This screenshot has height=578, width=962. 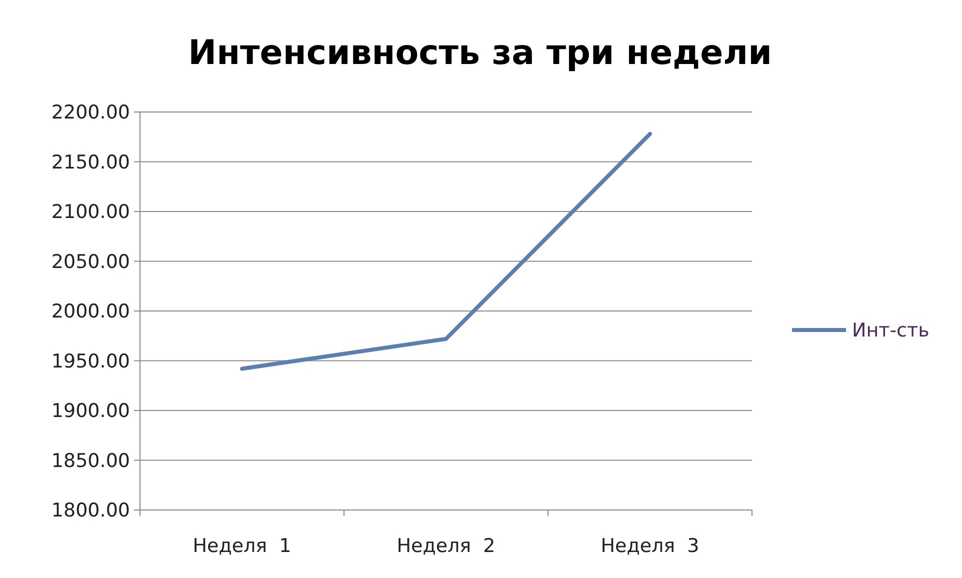 I want to click on y-tick-label: 2200.00, so click(x=90, y=113).